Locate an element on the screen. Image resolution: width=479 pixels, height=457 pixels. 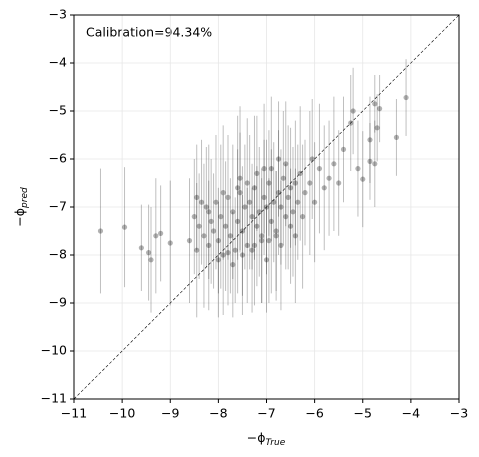
y-axis-label-sub: pred is located at coordinates (25, 198).